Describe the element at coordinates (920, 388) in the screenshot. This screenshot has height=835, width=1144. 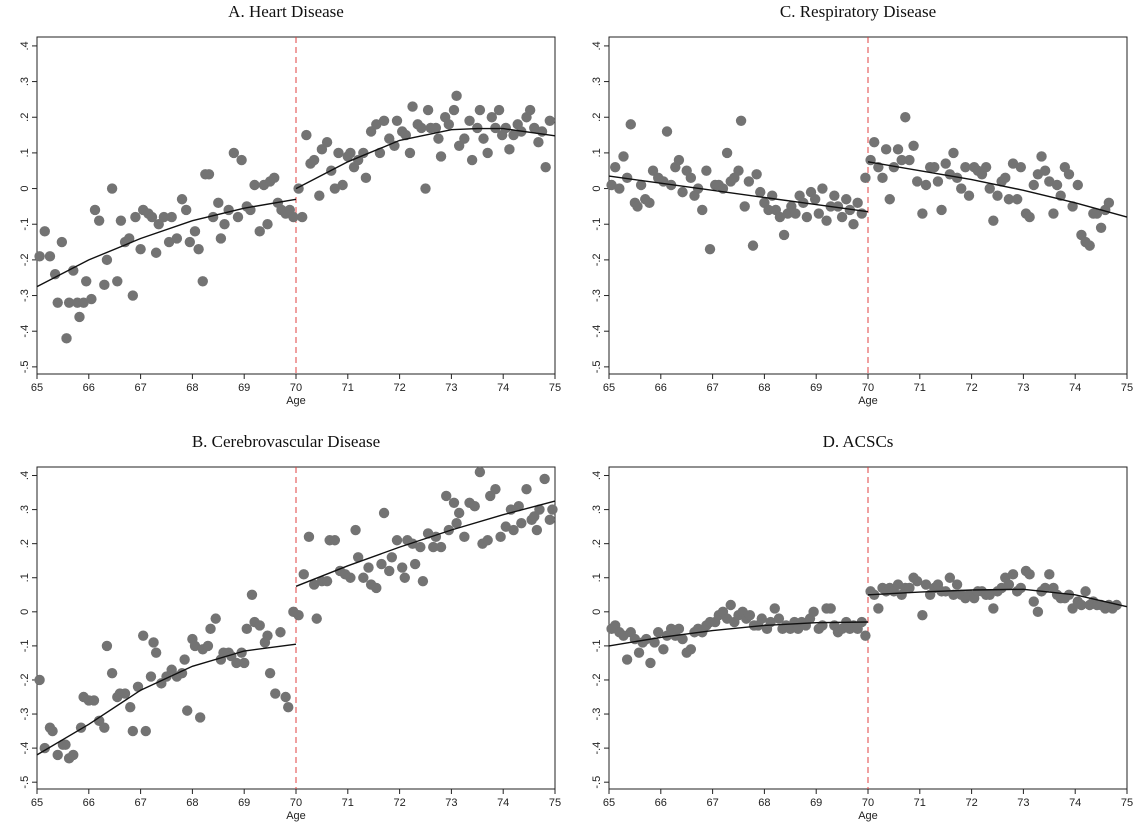
I see `x-tick-label: 71` at that location.